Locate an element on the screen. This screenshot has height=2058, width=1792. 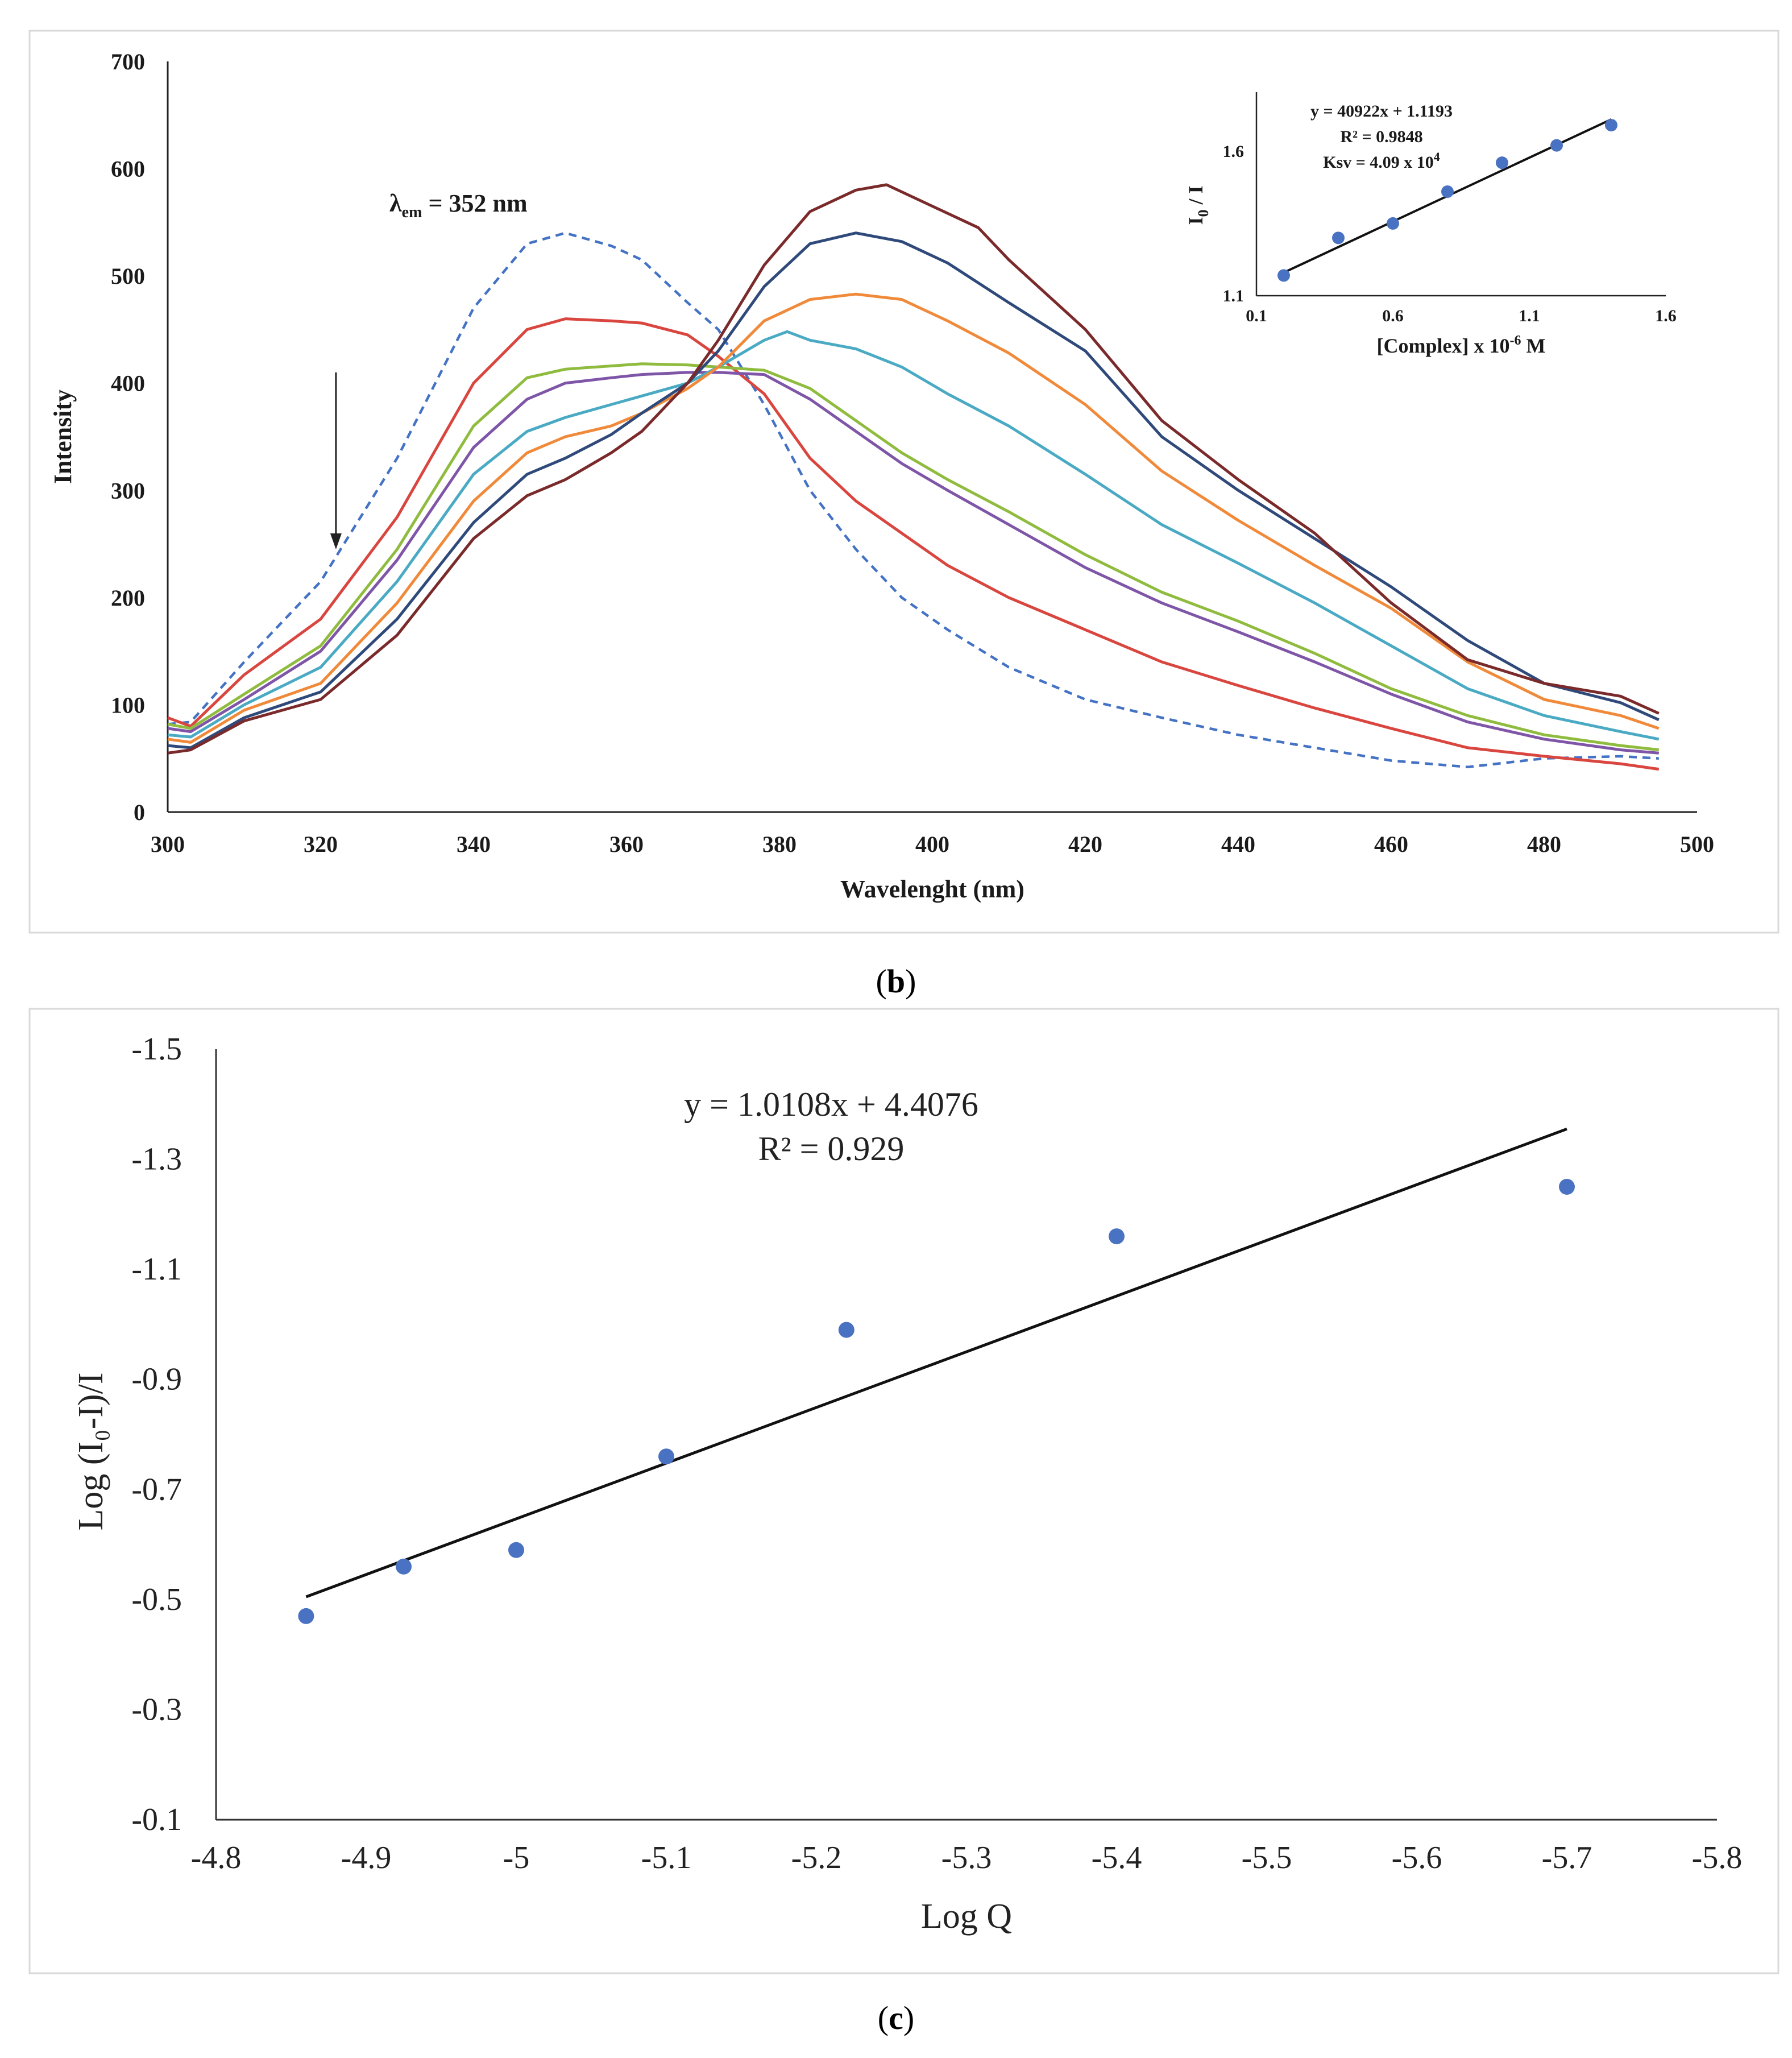
inset-x-tick-label: 1.1 is located at coordinates (1529, 316).